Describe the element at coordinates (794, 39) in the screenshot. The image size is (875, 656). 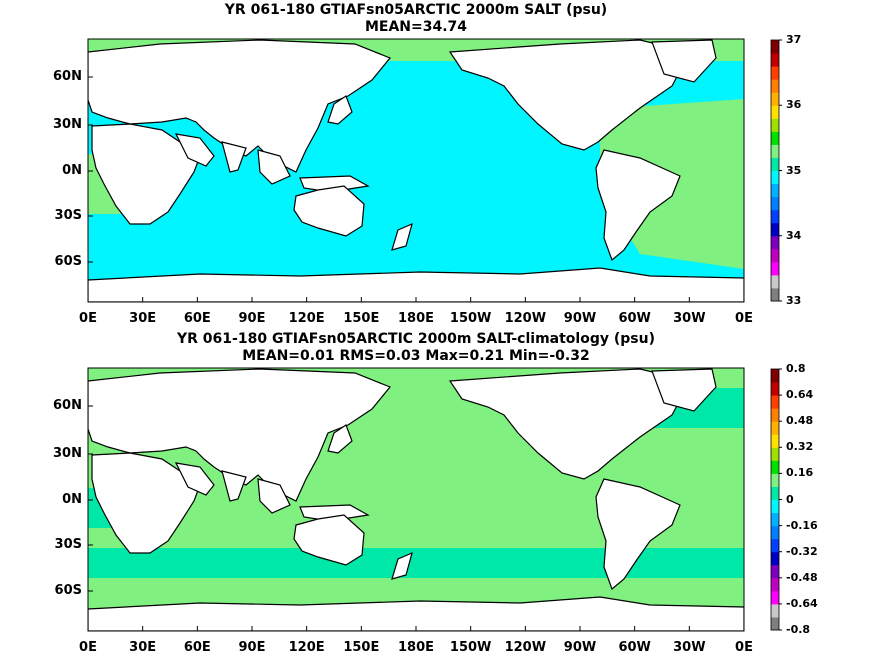
I see `top-colorbar-label: 37` at that location.